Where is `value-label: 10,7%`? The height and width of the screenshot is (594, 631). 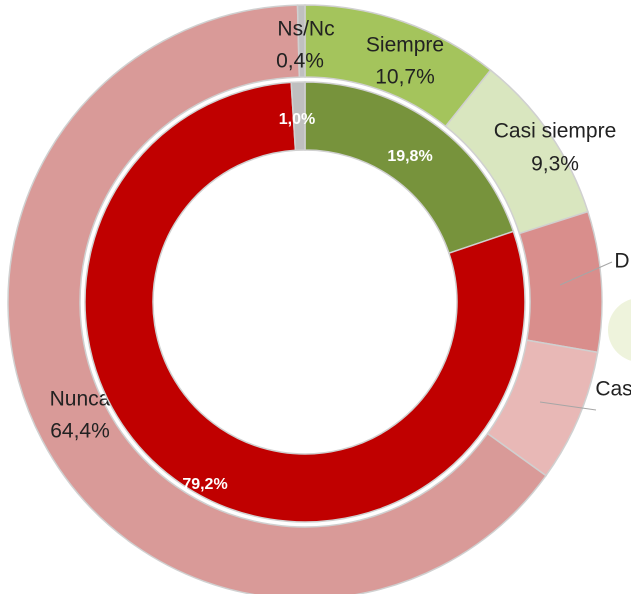 value-label: 10,7% is located at coordinates (405, 77).